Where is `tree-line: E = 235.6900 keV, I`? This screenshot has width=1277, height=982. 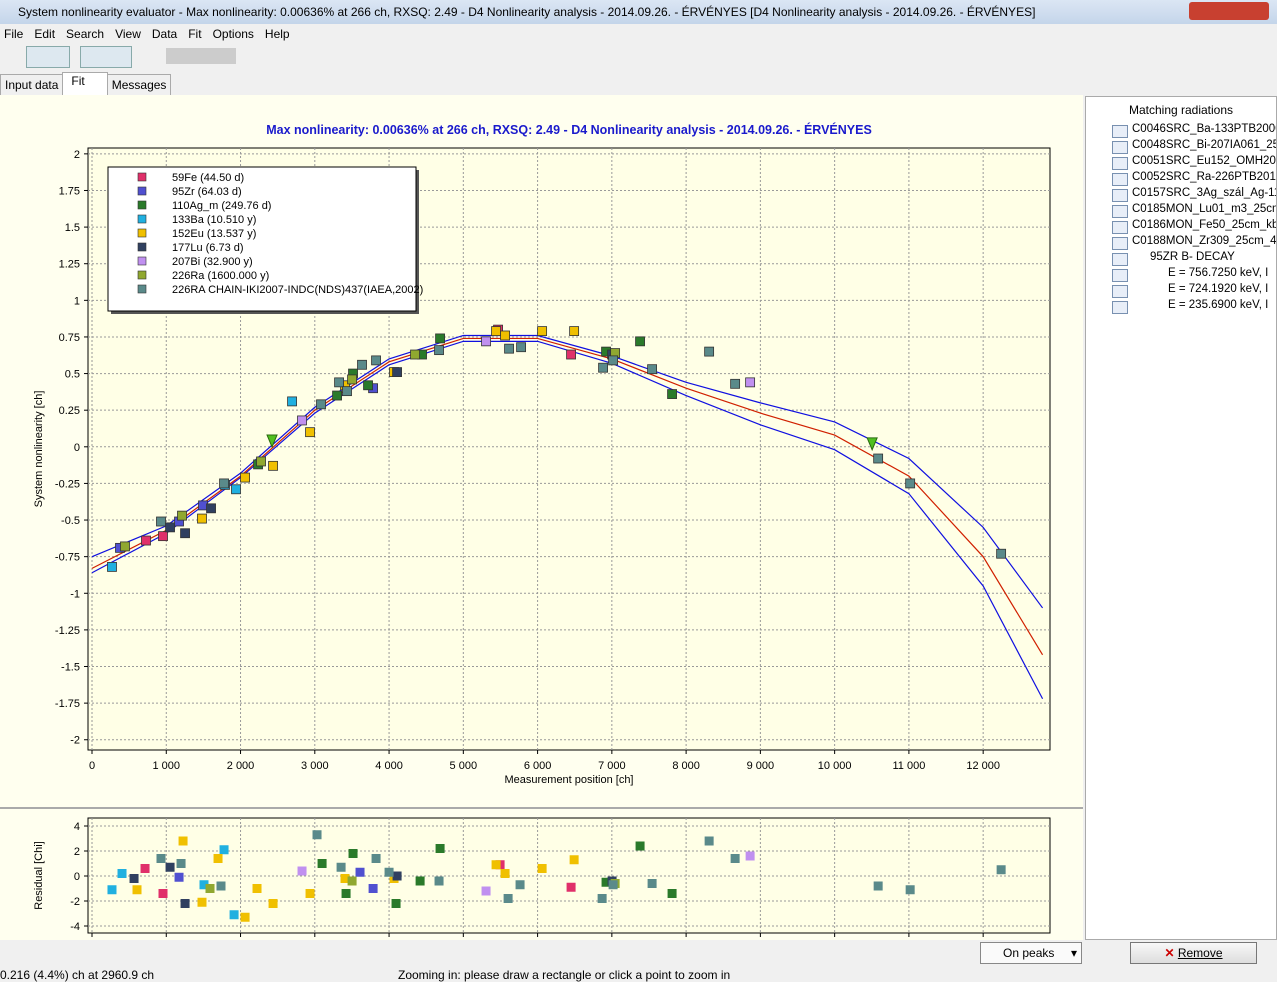
tree-line: E = 235.6900 keV, I is located at coordinates (1181, 307).